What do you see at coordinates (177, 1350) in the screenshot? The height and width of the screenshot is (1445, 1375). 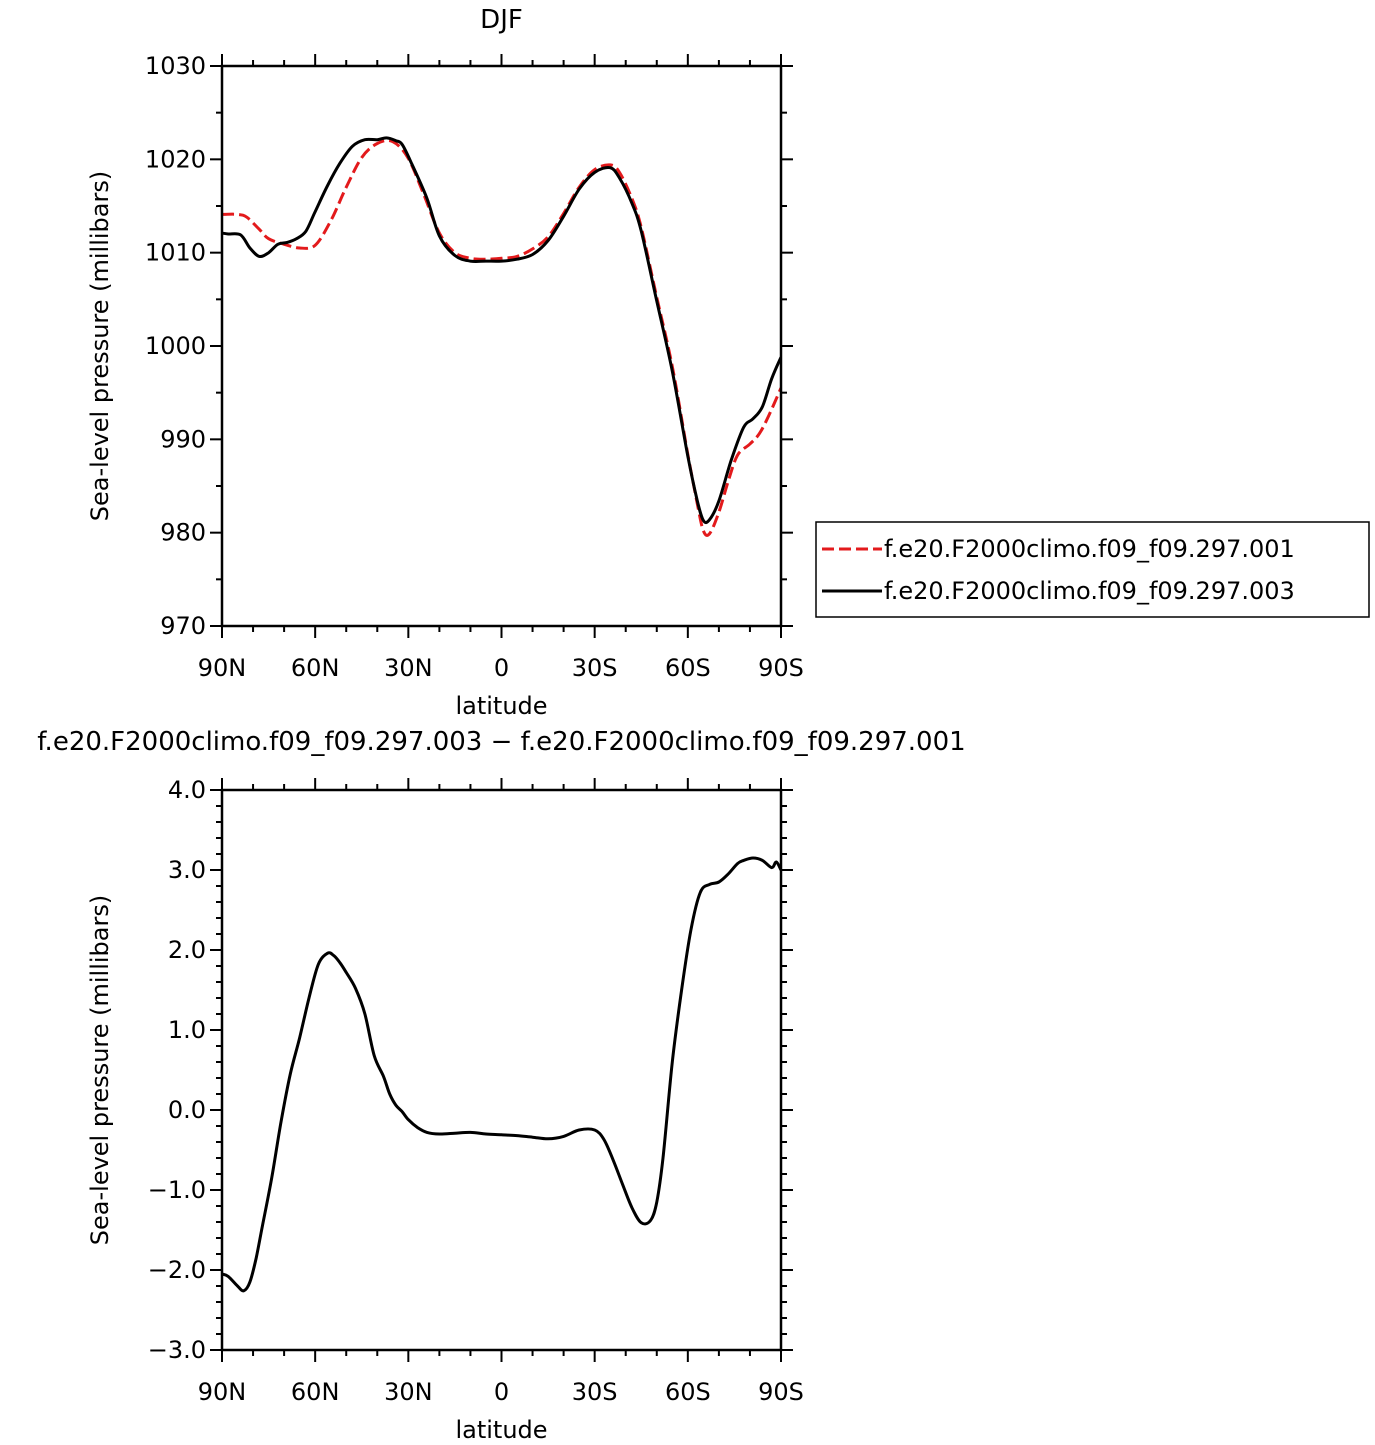 I see `y-tick-label: −3.0` at bounding box center [177, 1350].